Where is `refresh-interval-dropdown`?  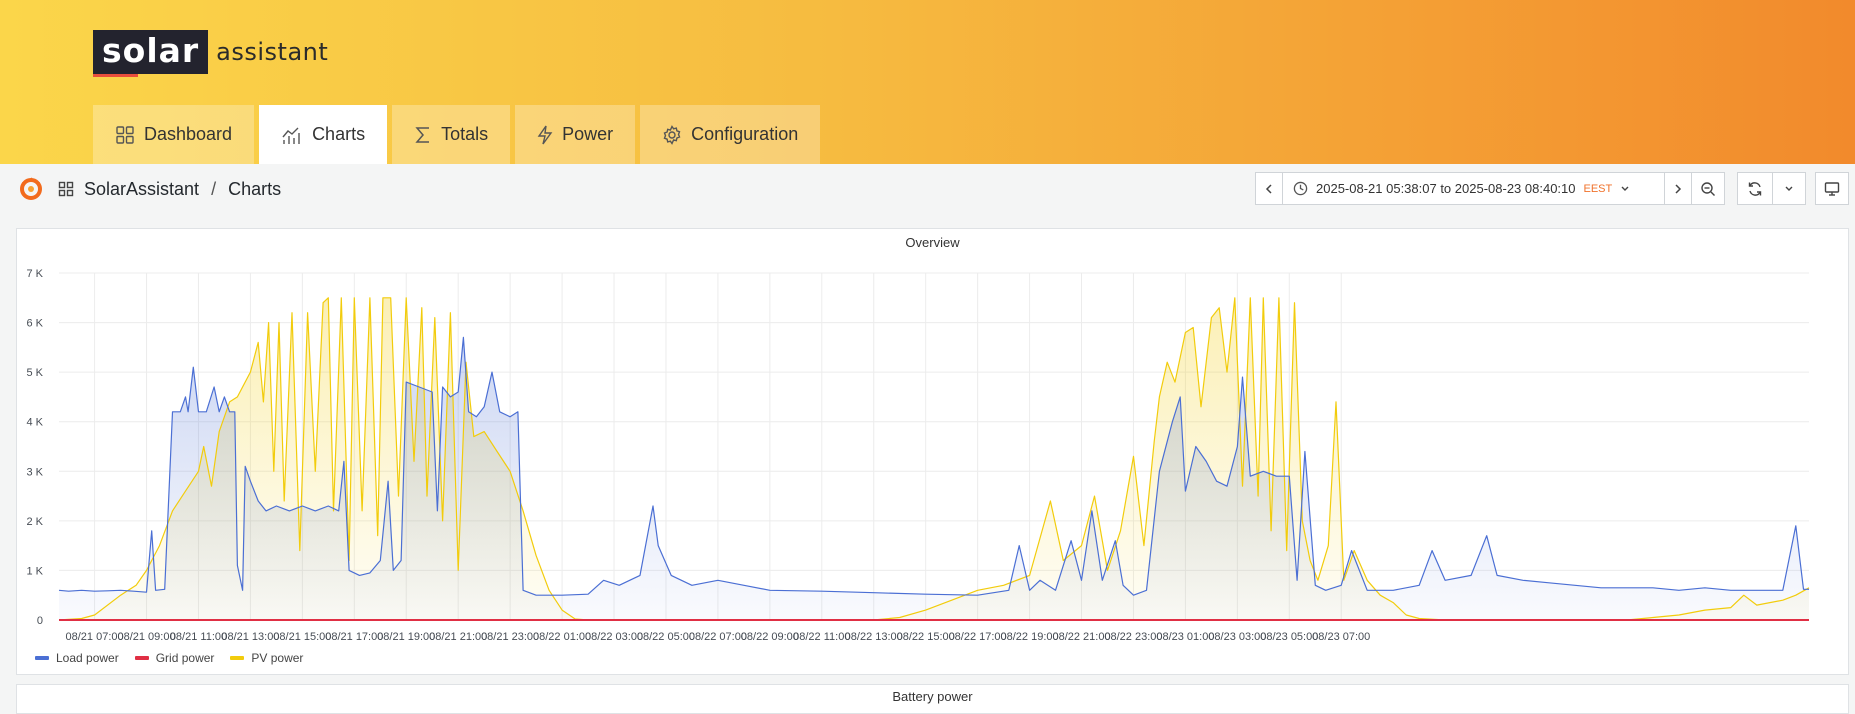 refresh-interval-dropdown is located at coordinates (1789, 188).